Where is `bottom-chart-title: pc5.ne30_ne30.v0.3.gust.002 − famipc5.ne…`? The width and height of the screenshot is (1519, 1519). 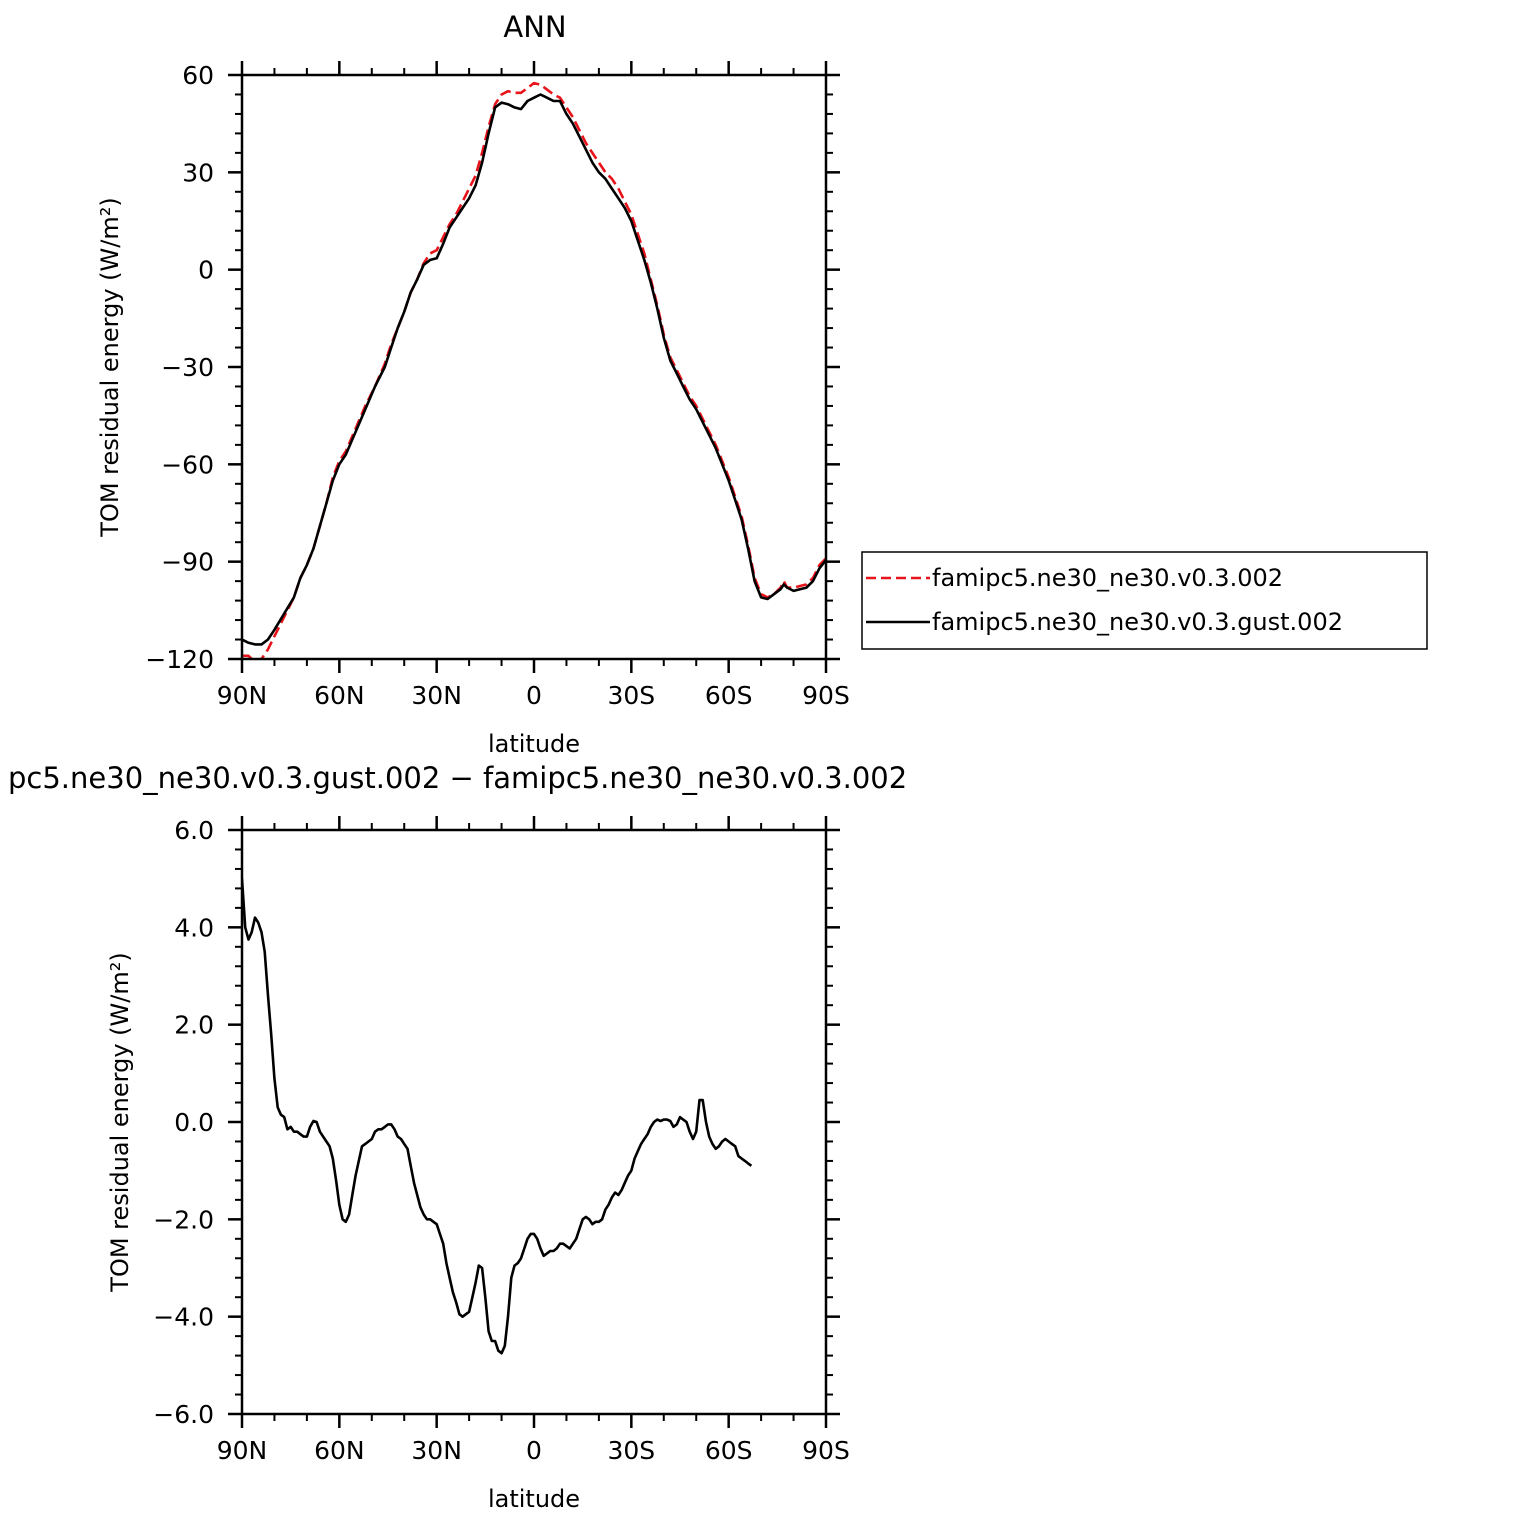
bottom-chart-title: pc5.ne30_ne30.v0.3.gust.002 − famipc5.ne… is located at coordinates (457, 778).